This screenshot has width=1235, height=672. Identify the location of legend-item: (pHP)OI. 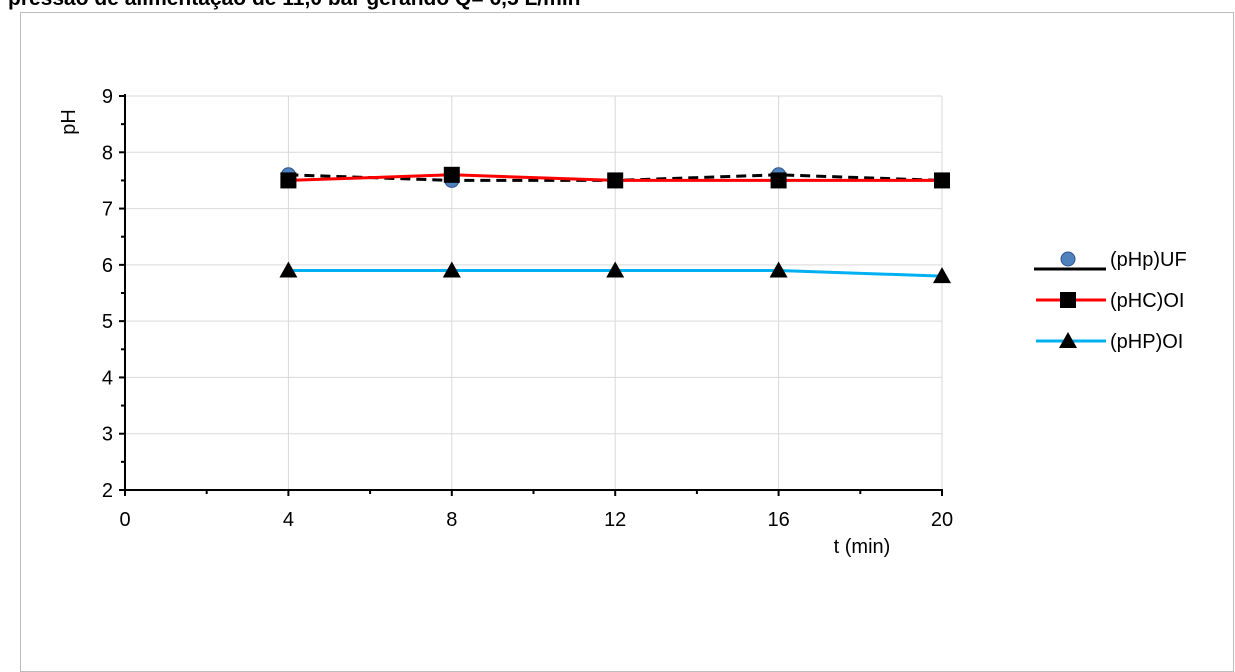
(1109, 342).